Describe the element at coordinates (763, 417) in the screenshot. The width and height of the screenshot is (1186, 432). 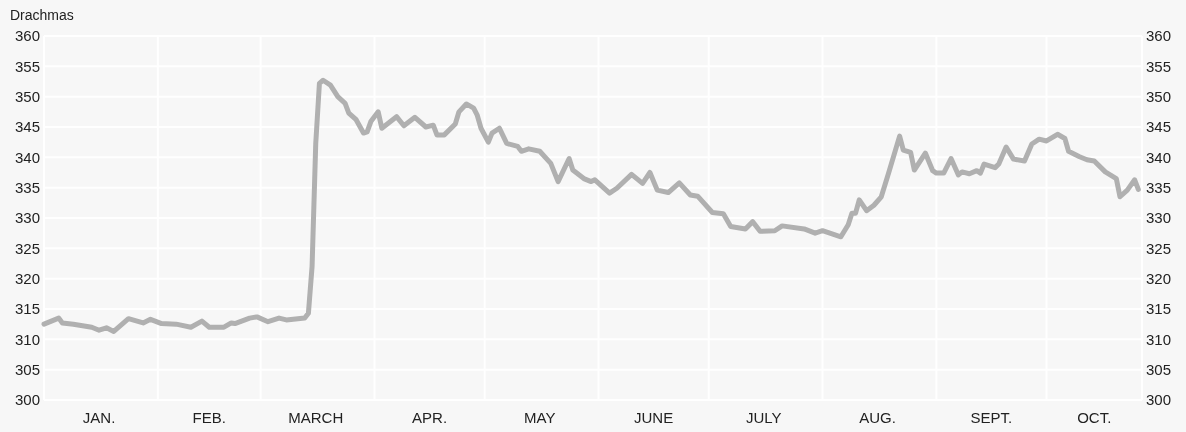
I see `x-tick-label: JULY` at that location.